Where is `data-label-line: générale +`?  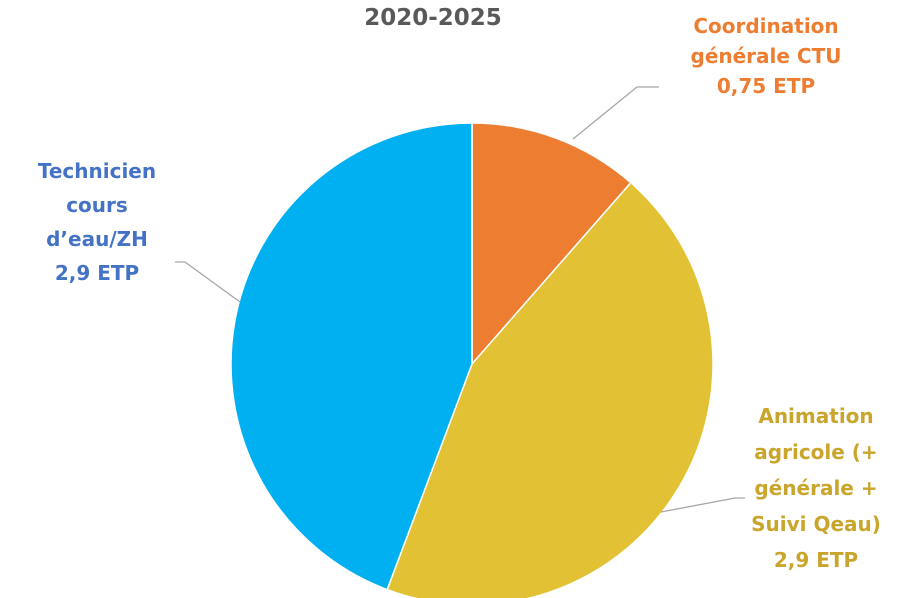
data-label-line: générale + is located at coordinates (815, 488).